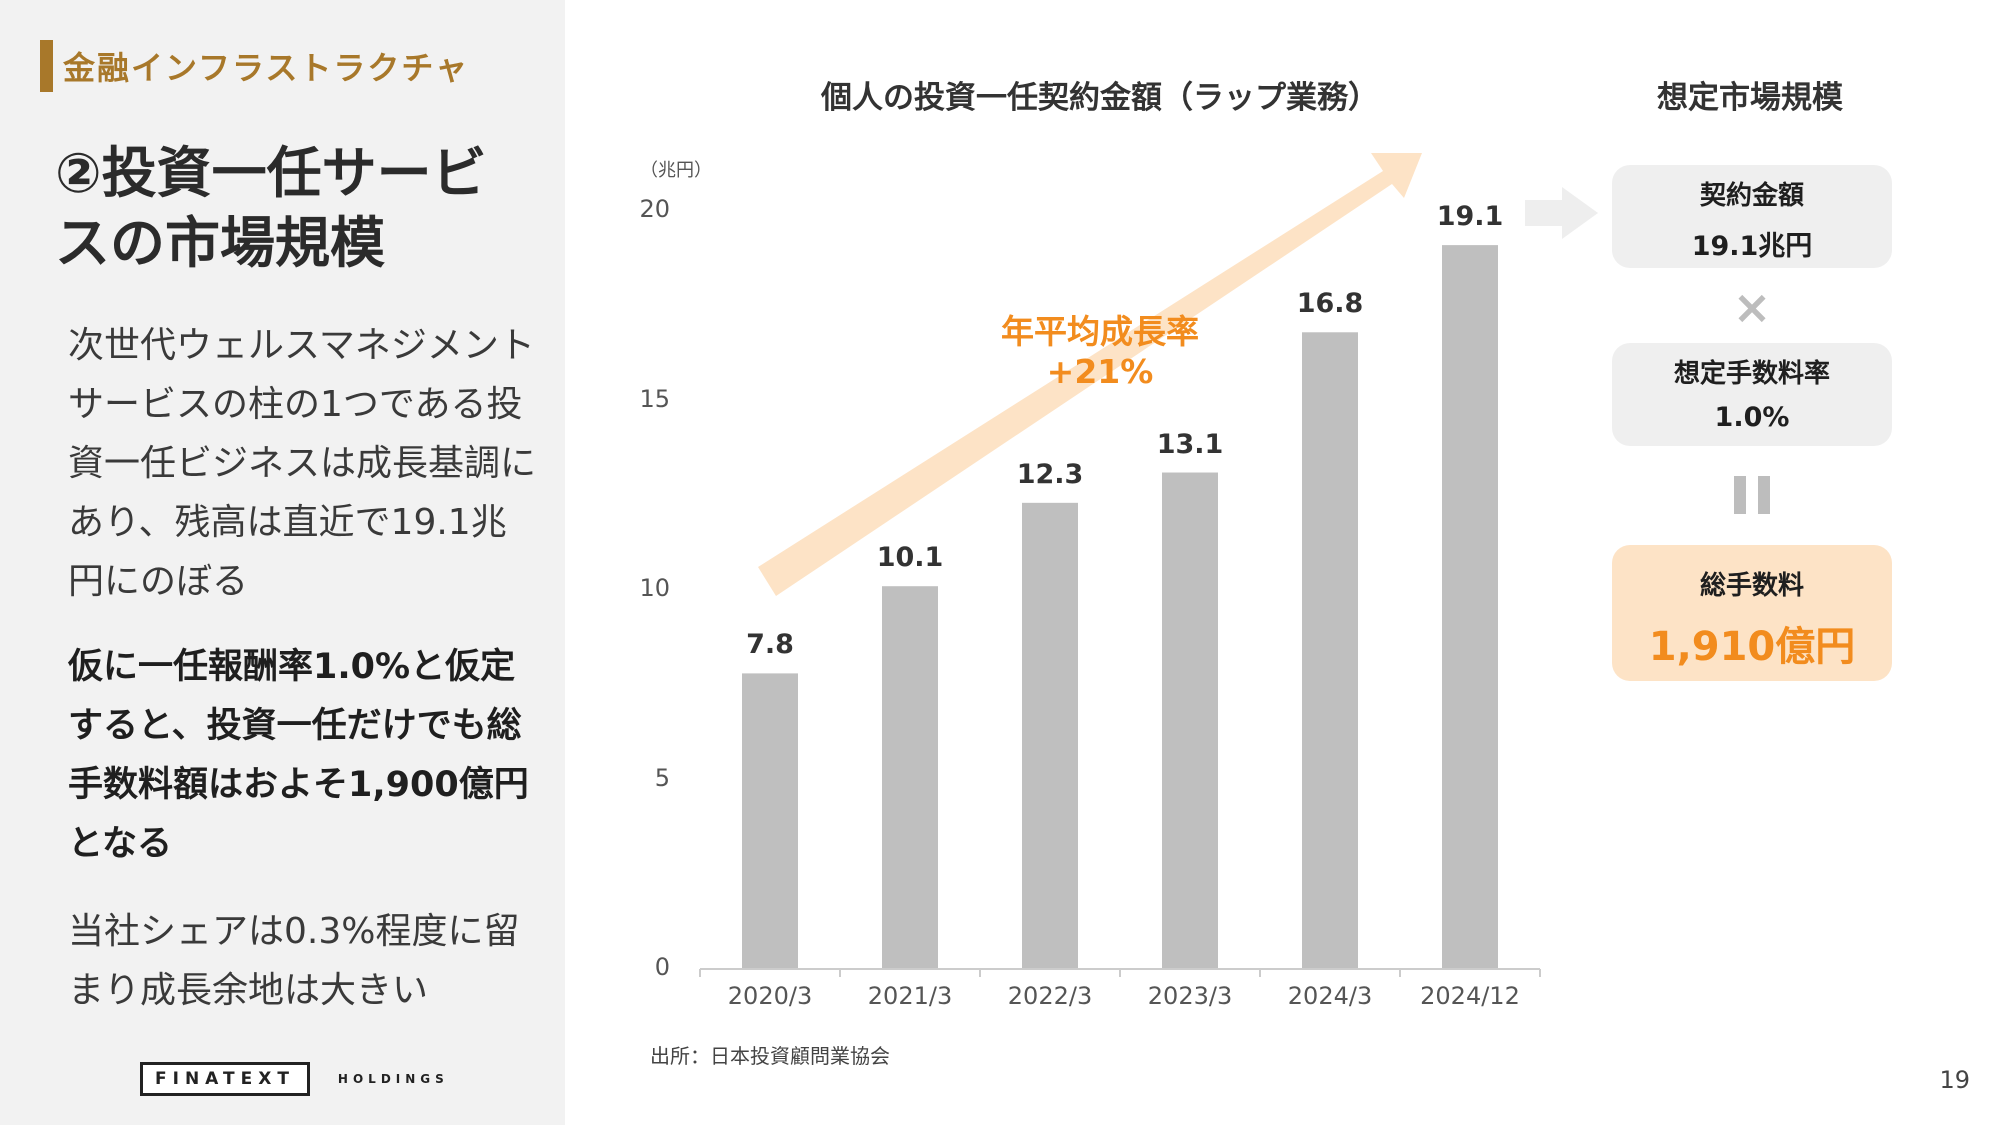 The width and height of the screenshot is (2000, 1125). Describe the element at coordinates (1100, 98) in the screenshot. I see `chart-title: 個人の投資一任契約金額（ラップ業務）` at that location.